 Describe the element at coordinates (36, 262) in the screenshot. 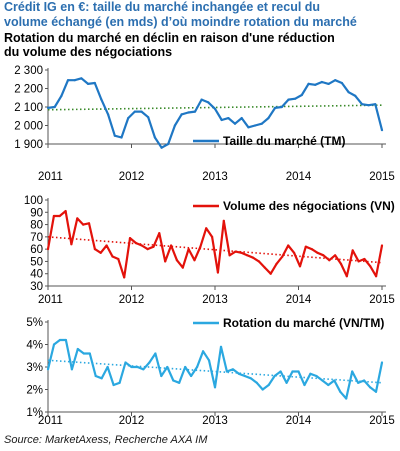

I see `y-tick-label: 50` at that location.